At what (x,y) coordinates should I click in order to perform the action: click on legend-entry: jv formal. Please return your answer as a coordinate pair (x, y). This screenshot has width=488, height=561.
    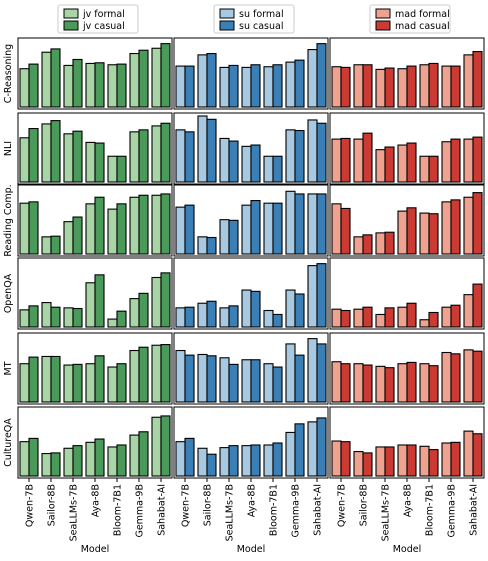
    Looking at the image, I should click on (103, 14).